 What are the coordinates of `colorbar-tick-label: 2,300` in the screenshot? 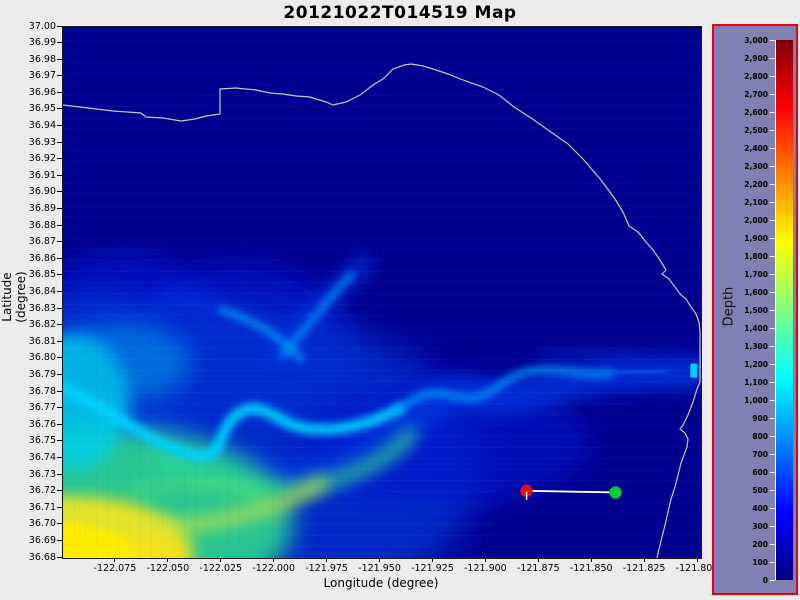 It's located at (756, 166).